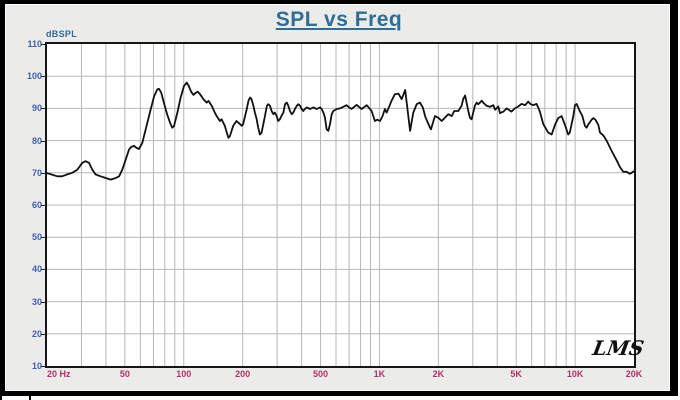  I want to click on y-axis-unit-label: dBSPL, so click(62, 34).